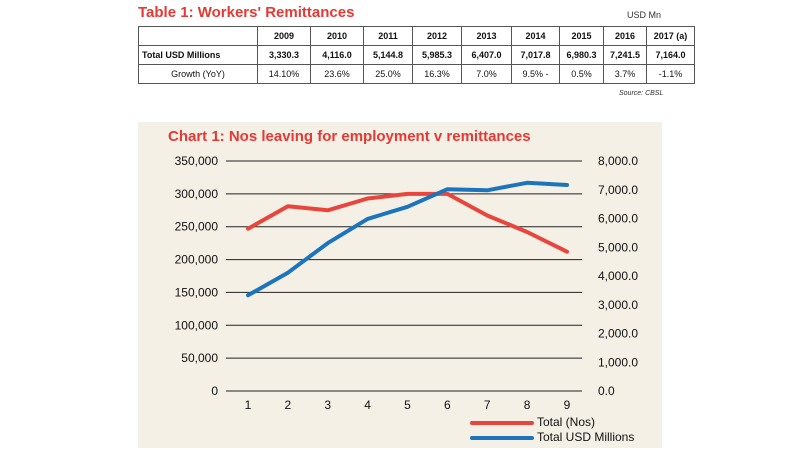 The image size is (800, 450). Describe the element at coordinates (618, 161) in the screenshot. I see `right-axis-tick-label: 8,000.0` at that location.